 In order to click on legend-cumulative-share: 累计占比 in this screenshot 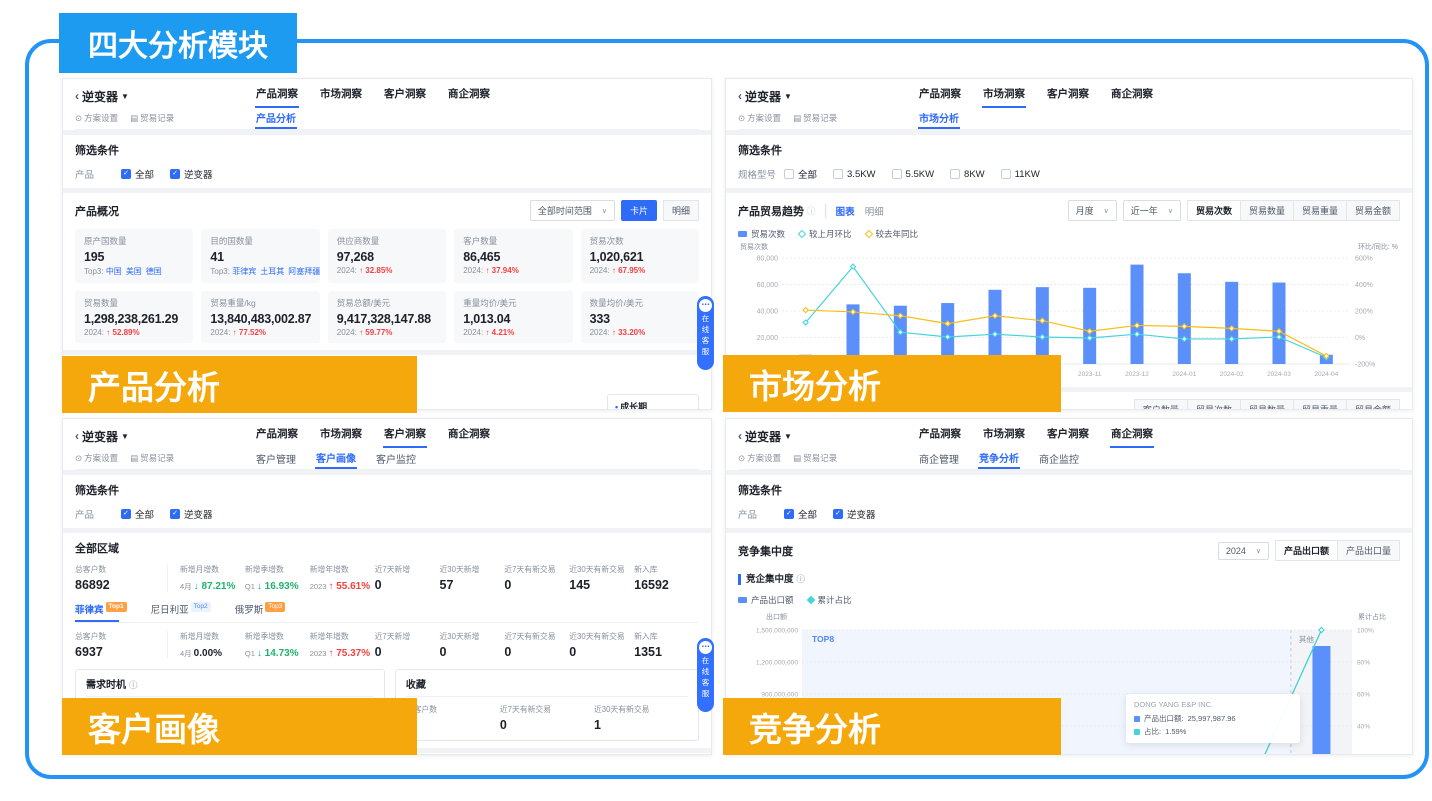, I will do `click(829, 600)`.